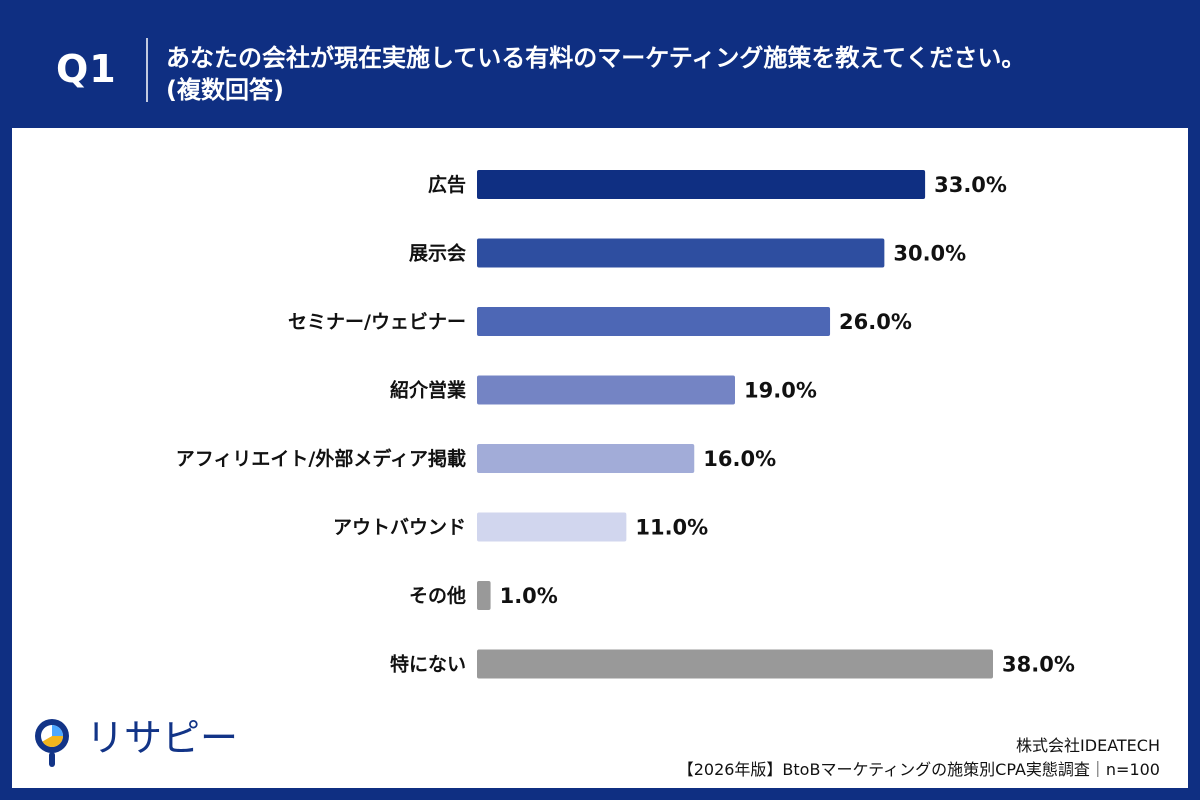 The height and width of the screenshot is (800, 1200). What do you see at coordinates (52, 743) in the screenshot?
I see `map-pin-logo-icon` at bounding box center [52, 743].